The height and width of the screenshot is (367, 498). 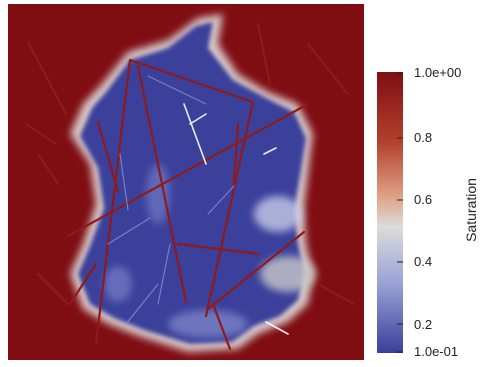 What do you see at coordinates (436, 351) in the screenshot?
I see `colorbar-tick-label: 1.0e-01` at bounding box center [436, 351].